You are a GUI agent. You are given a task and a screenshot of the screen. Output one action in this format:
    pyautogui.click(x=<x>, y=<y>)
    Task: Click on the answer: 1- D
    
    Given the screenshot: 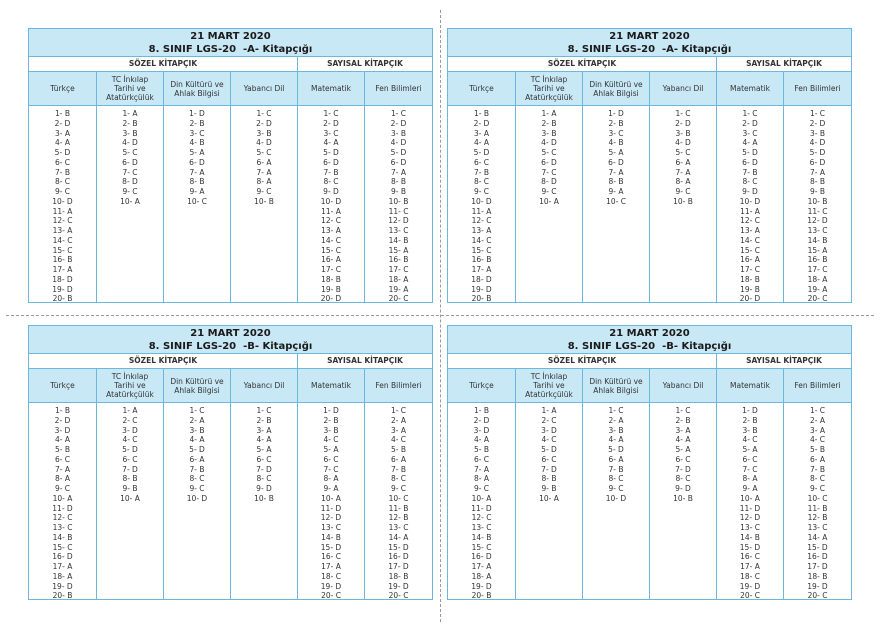 What is the action you would take?
    pyautogui.click(x=331, y=410)
    